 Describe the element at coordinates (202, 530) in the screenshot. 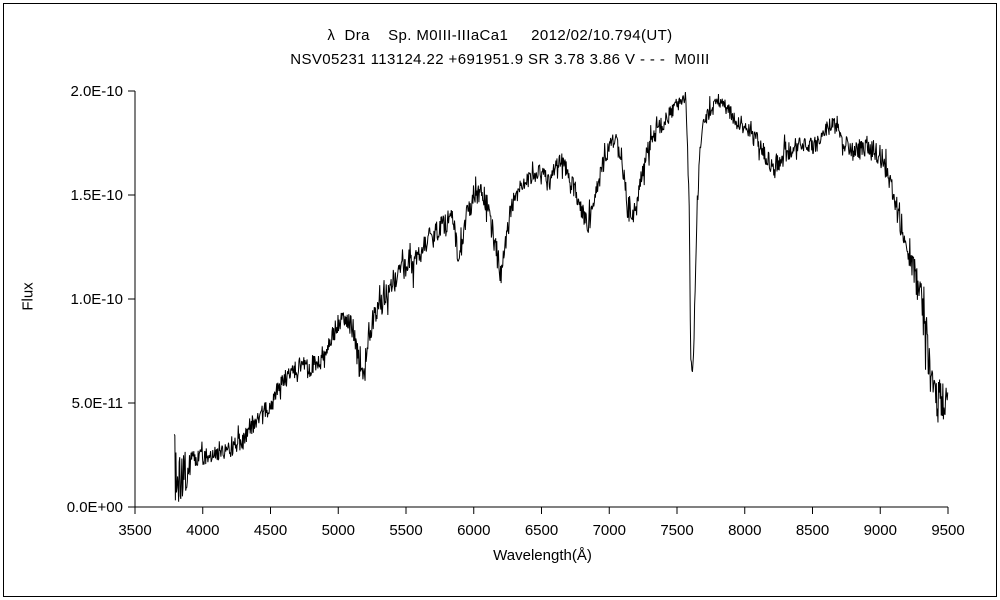

I see `x-tick-label: 4000` at that location.